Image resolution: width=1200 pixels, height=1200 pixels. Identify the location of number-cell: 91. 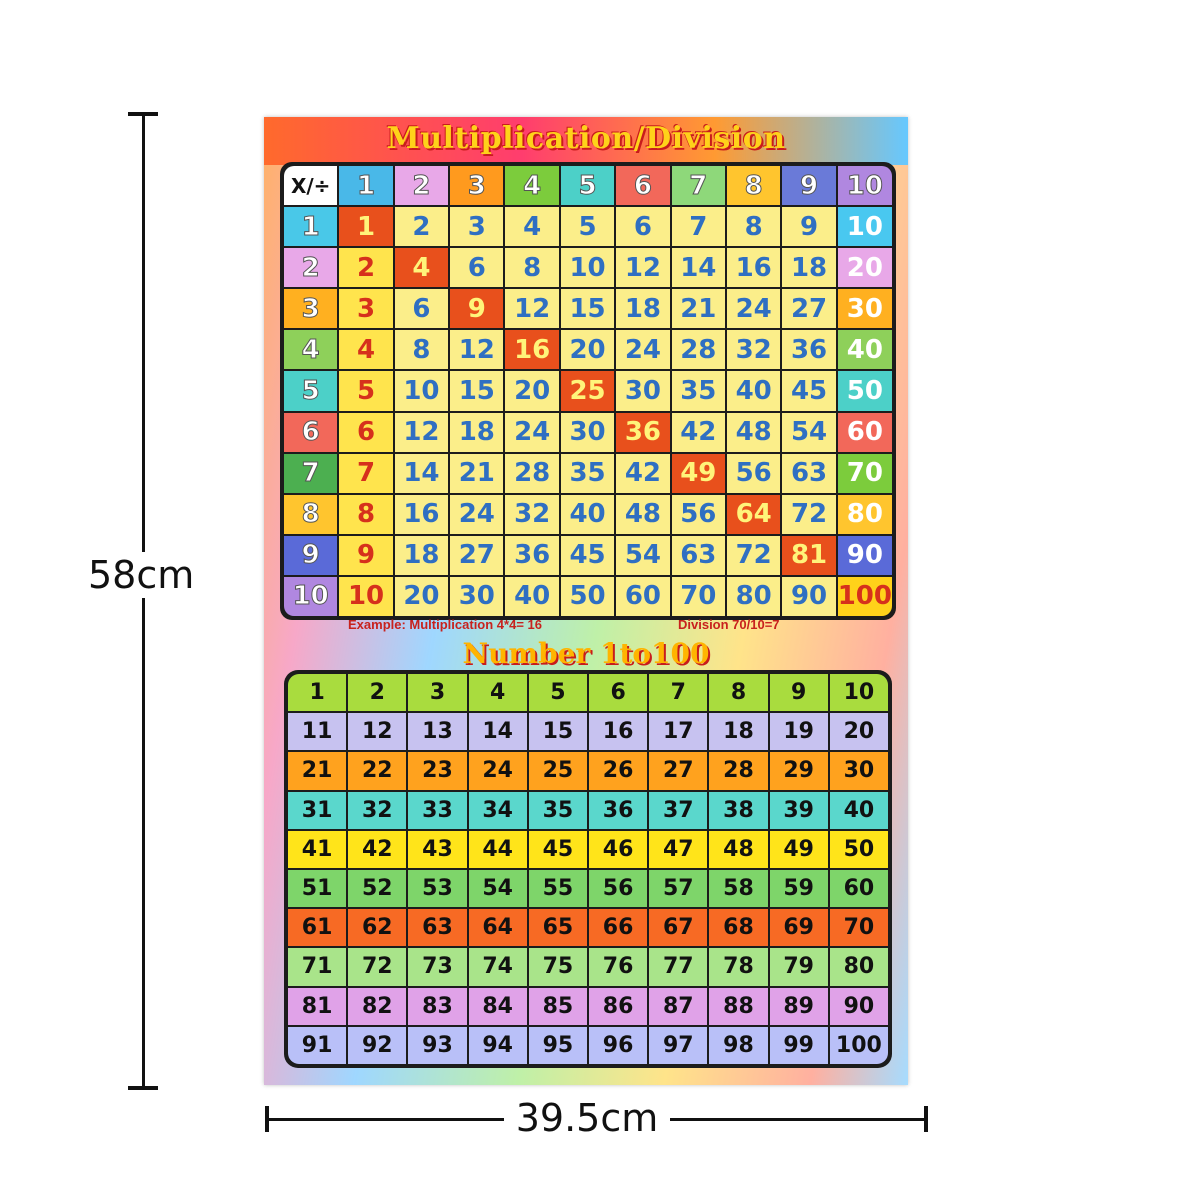
(317, 1045).